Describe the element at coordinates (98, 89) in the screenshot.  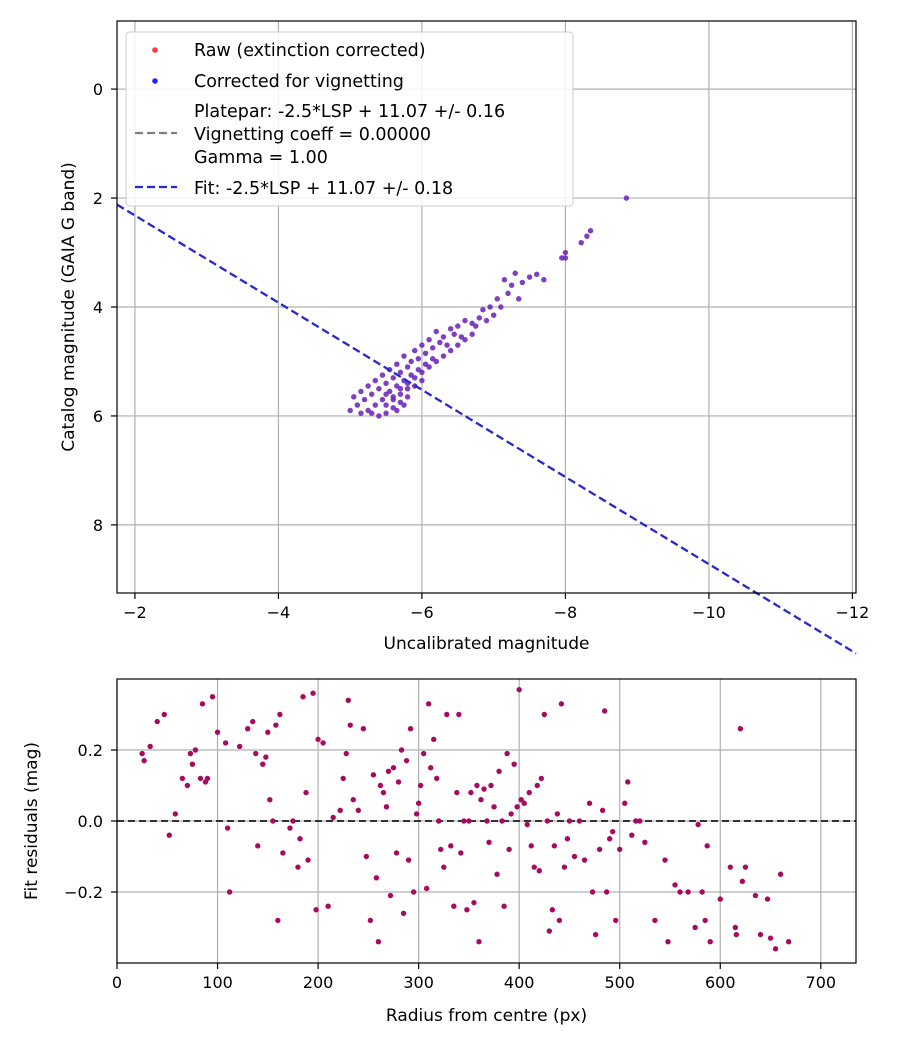
I see `top-y-tick-label: 0` at that location.